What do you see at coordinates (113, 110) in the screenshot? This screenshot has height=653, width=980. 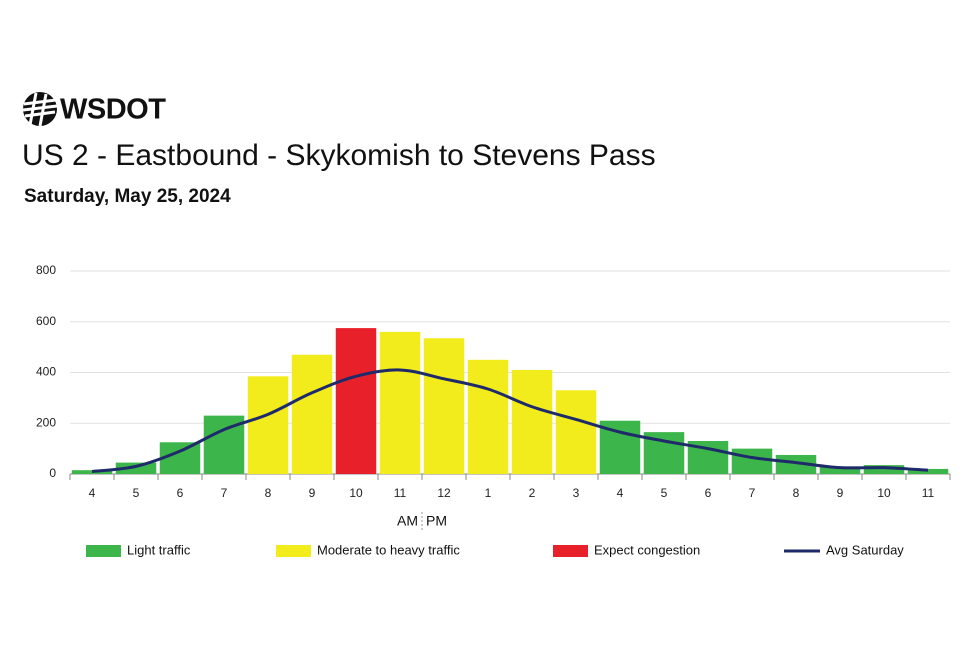 I see `brand: WSDOT` at bounding box center [113, 110].